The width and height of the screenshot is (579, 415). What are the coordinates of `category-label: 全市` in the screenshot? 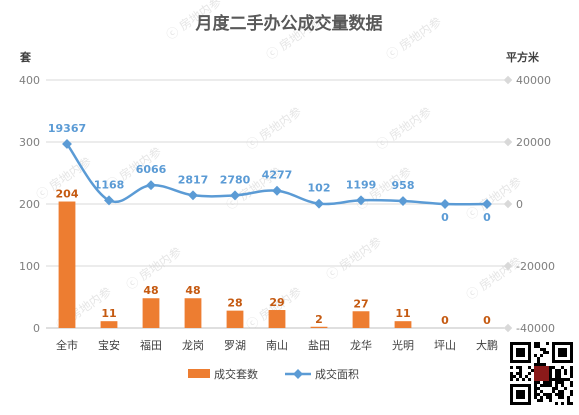 It's located at (67, 345).